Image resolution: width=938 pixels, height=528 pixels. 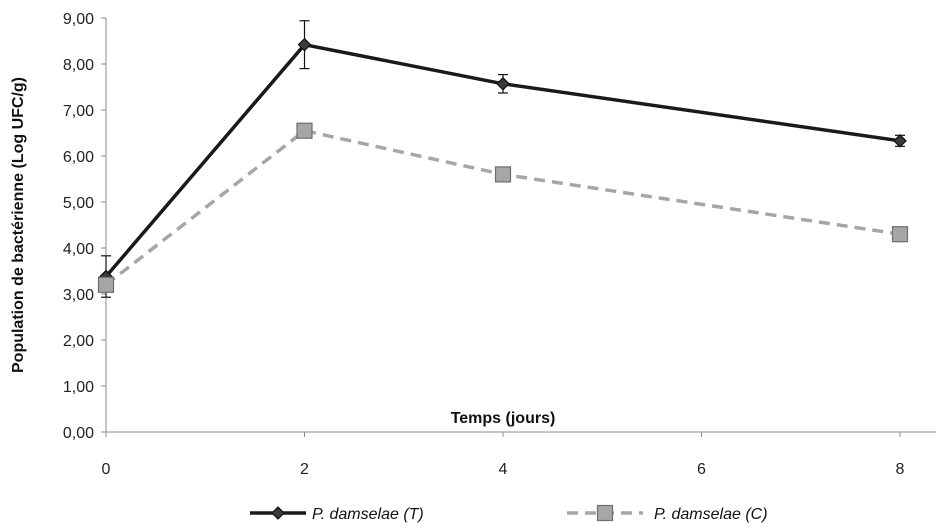 What do you see at coordinates (503, 469) in the screenshot?
I see `x-tick-label: 4` at bounding box center [503, 469].